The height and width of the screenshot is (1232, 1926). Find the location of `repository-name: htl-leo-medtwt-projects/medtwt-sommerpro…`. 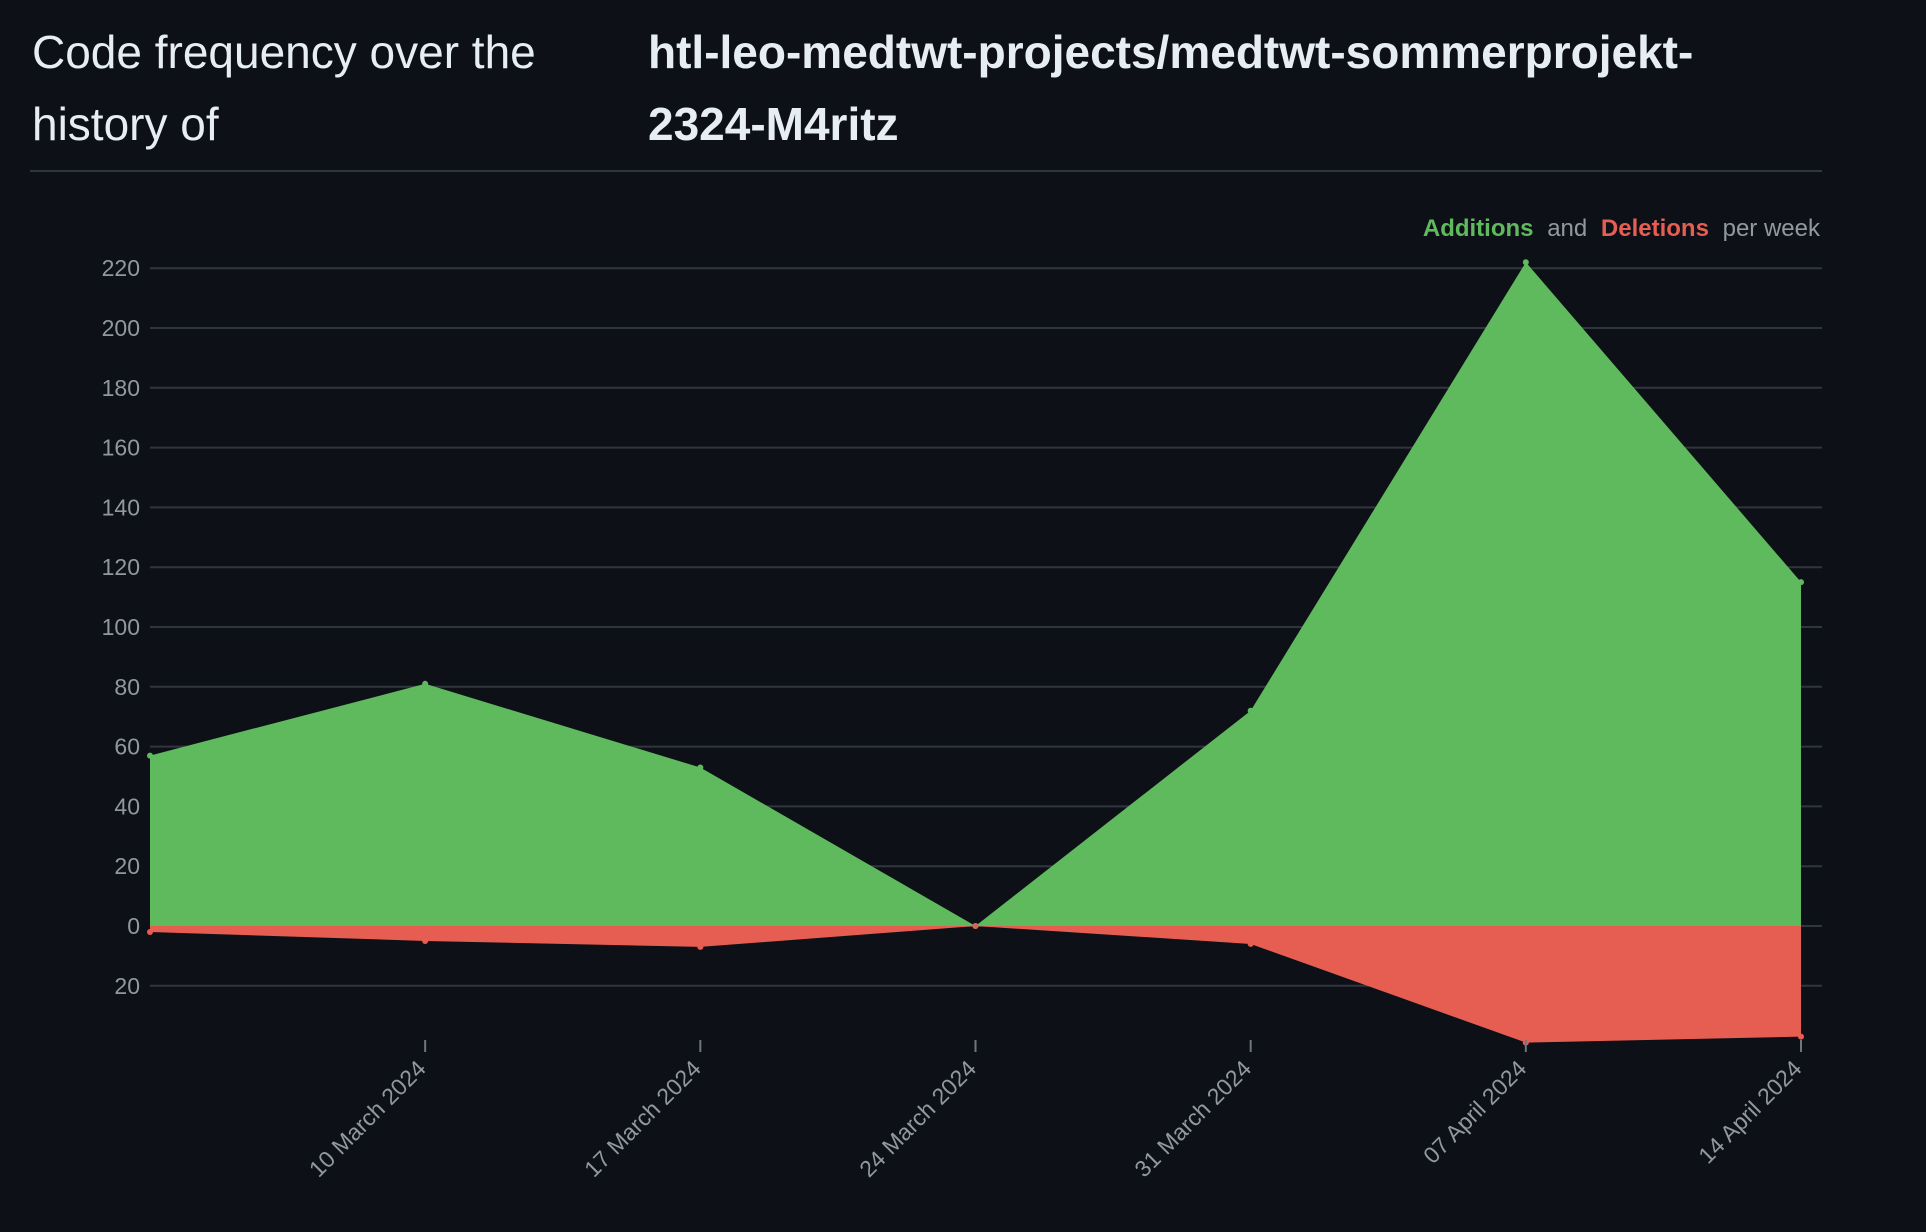

repository-name: htl-leo-medtwt-projects/medtwt-sommerpro… is located at coordinates (1171, 88).